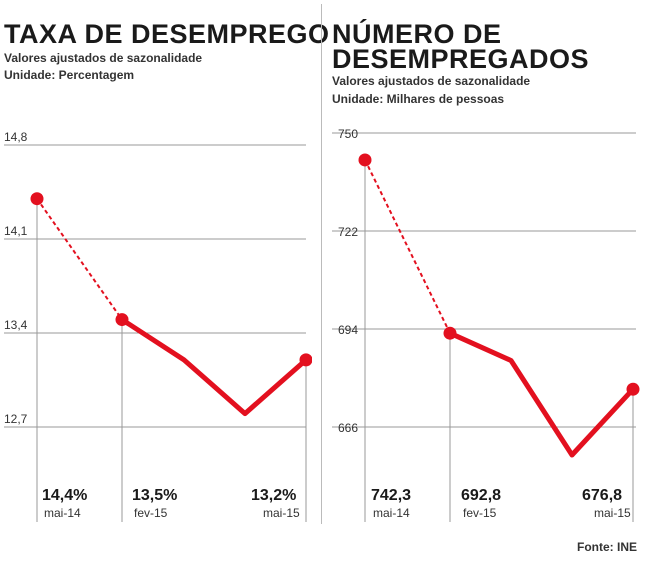  Describe the element at coordinates (481, 495) in the screenshot. I see `data-value-label: 692,8` at that location.